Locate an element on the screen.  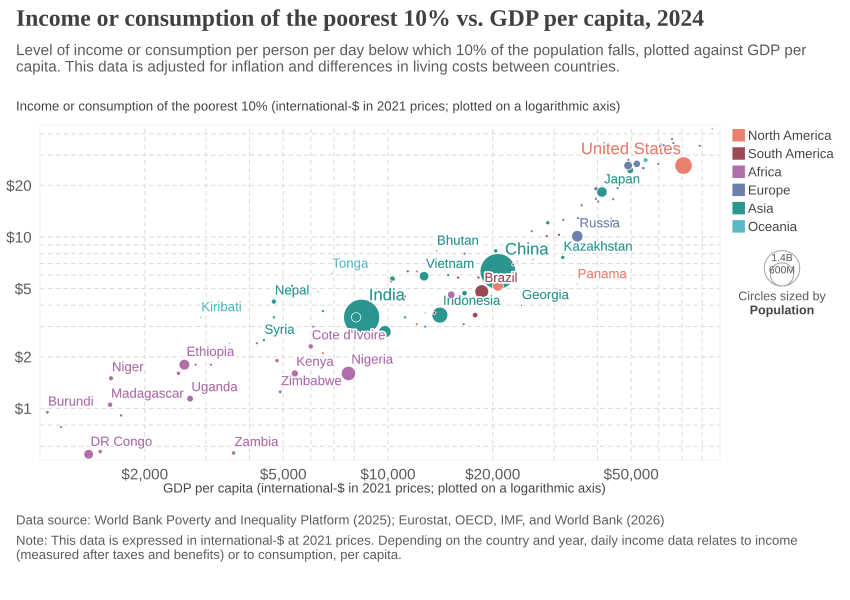
x-tick-label: $2,000 is located at coordinates (145, 475).